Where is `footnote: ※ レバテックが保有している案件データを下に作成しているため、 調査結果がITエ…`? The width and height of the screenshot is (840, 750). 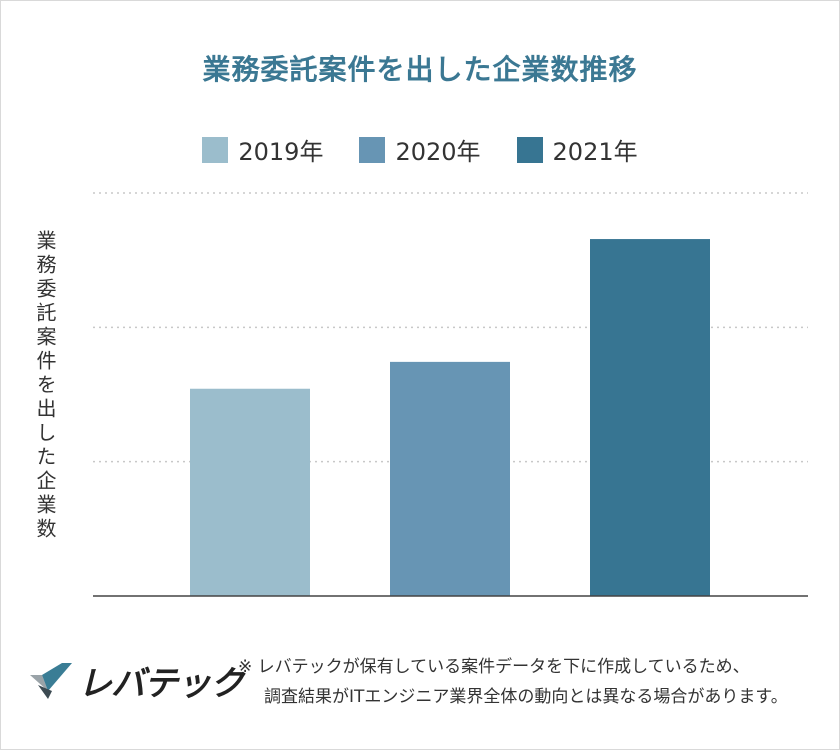
footnote: ※ レバテックが保有している案件データを下に作成しているため、 調査結果がITエ… is located at coordinates (533, 682).